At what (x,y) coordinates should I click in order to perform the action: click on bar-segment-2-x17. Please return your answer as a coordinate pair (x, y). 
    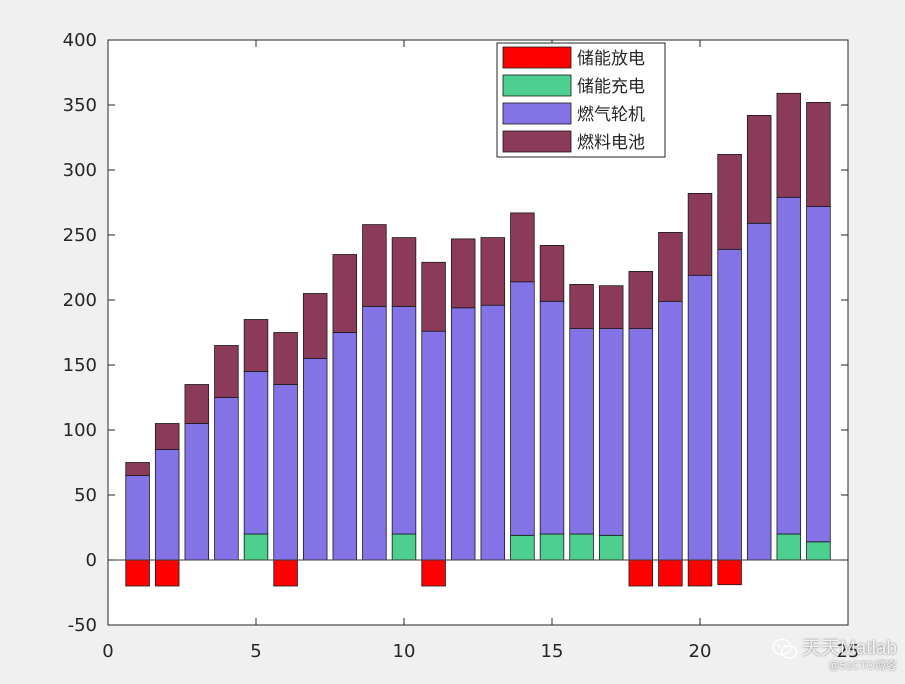
    Looking at the image, I should click on (611, 547).